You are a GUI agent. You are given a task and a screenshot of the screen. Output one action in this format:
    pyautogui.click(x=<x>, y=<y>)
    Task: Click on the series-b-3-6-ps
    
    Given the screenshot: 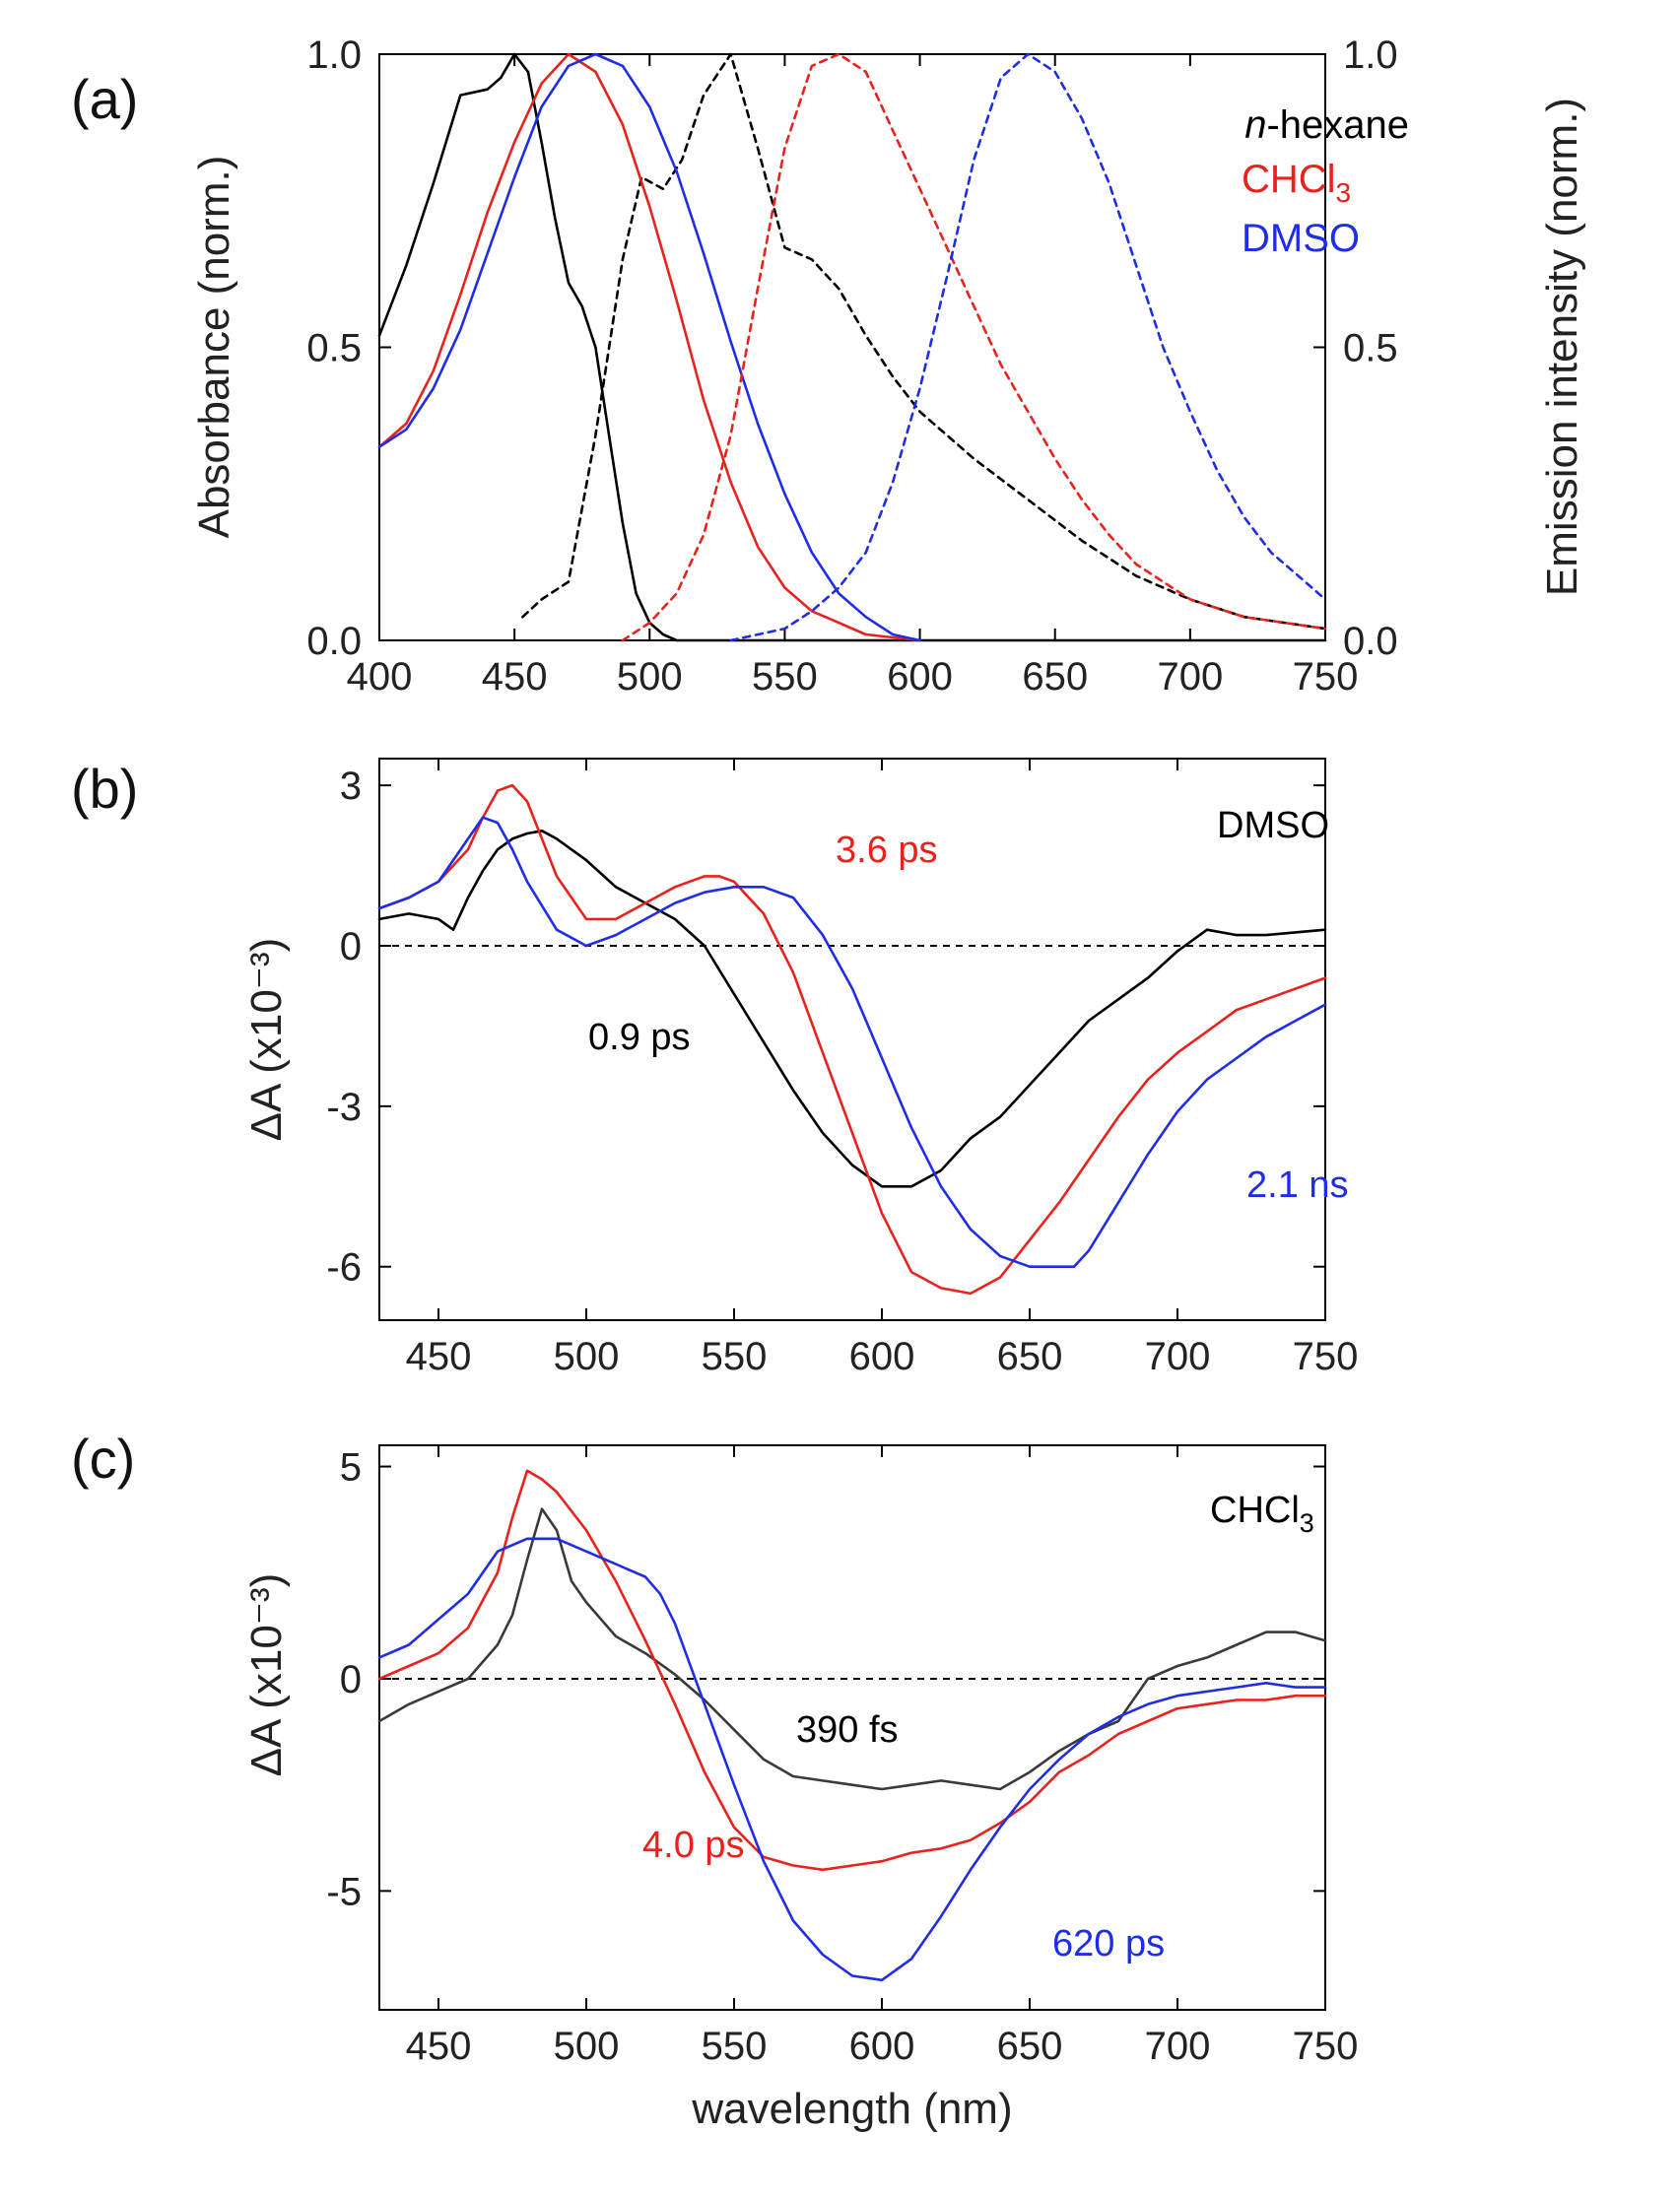 What is the action you would take?
    pyautogui.click(x=852, y=1039)
    